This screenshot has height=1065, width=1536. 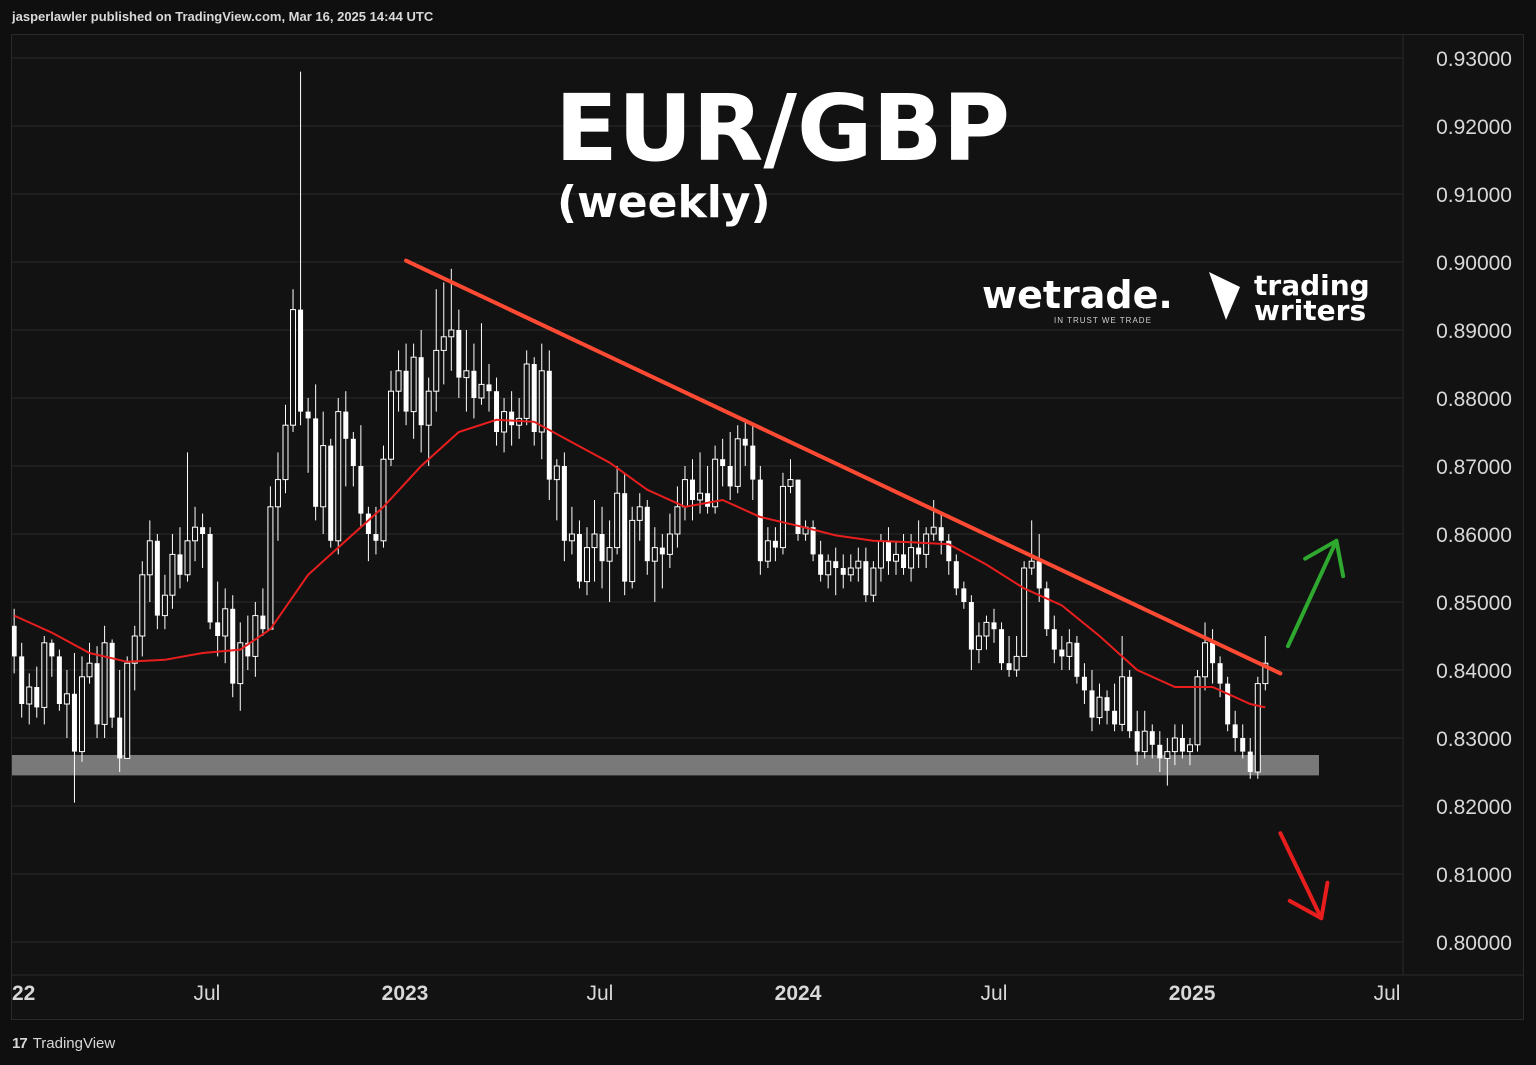 I want to click on x-axis: 2022 Jul 2023 Jul 2024 Jul 2025 Jul, so click(x=706, y=993).